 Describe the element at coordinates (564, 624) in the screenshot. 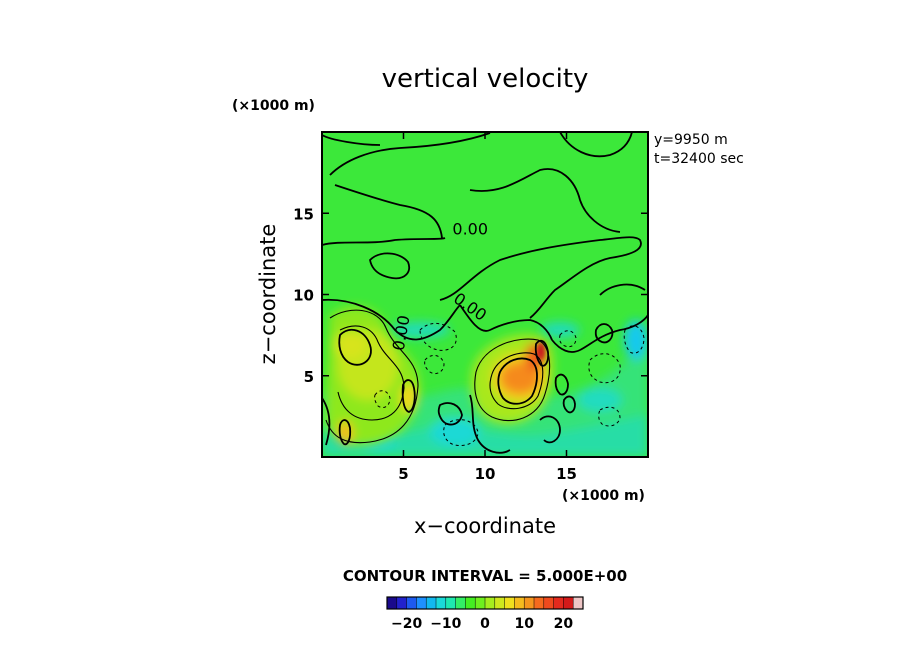

I see `colorbar-tick-label: 20` at that location.